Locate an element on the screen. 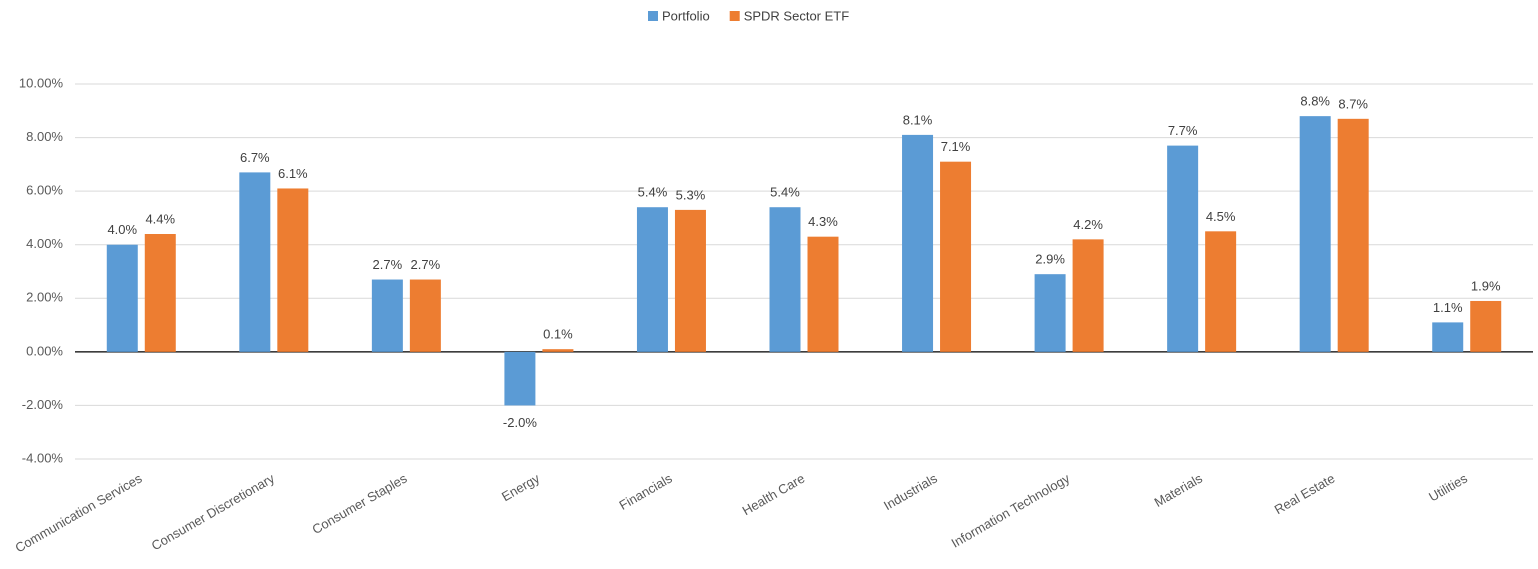 The height and width of the screenshot is (569, 1538). value-label: 8.7% is located at coordinates (1353, 103).